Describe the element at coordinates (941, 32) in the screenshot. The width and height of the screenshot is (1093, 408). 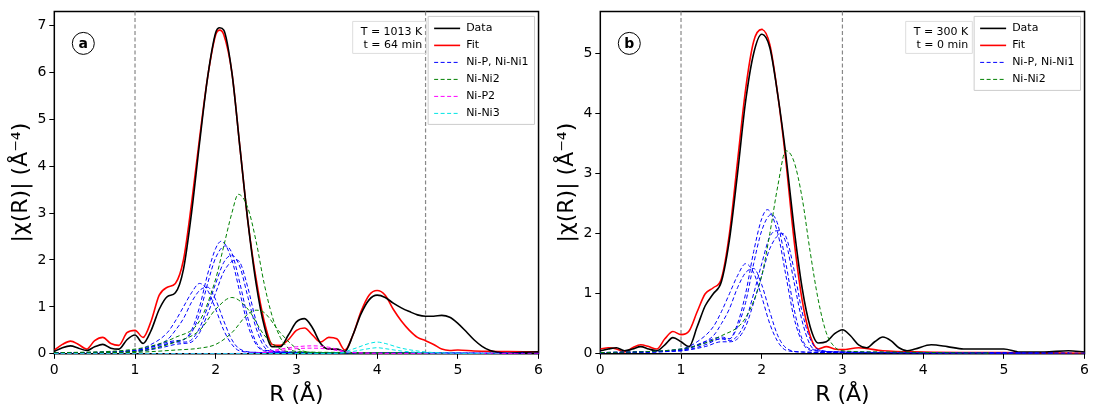
I see `annotation: T = 300 K` at that location.